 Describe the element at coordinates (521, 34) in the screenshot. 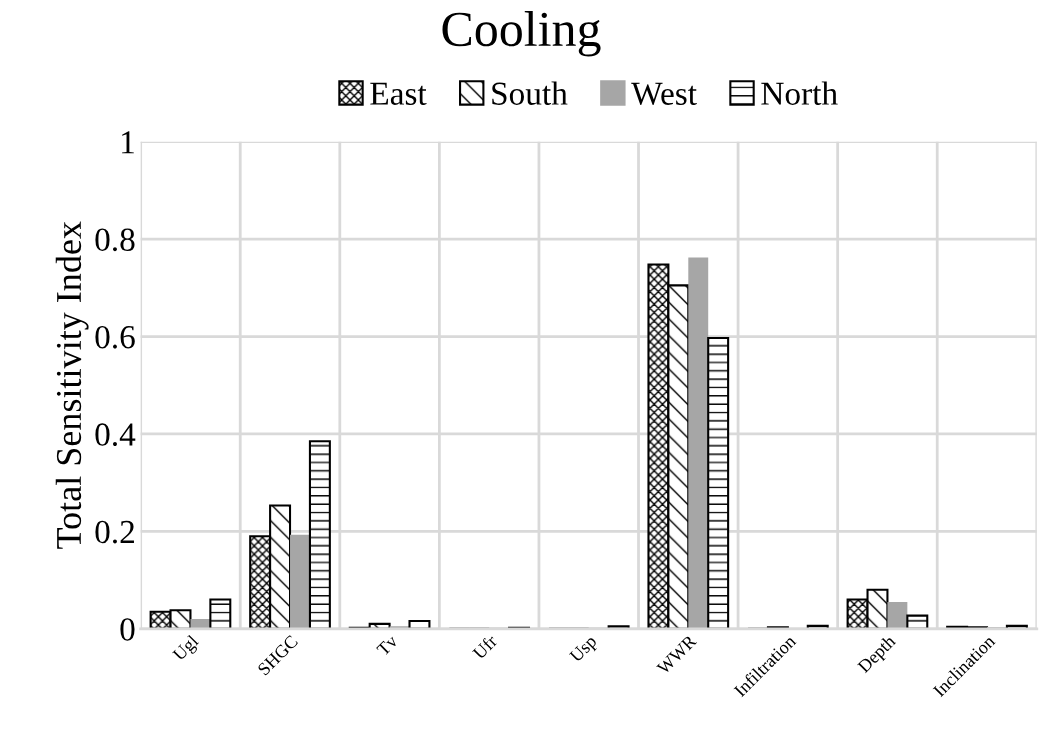

I see `chart-title: Cooling` at that location.